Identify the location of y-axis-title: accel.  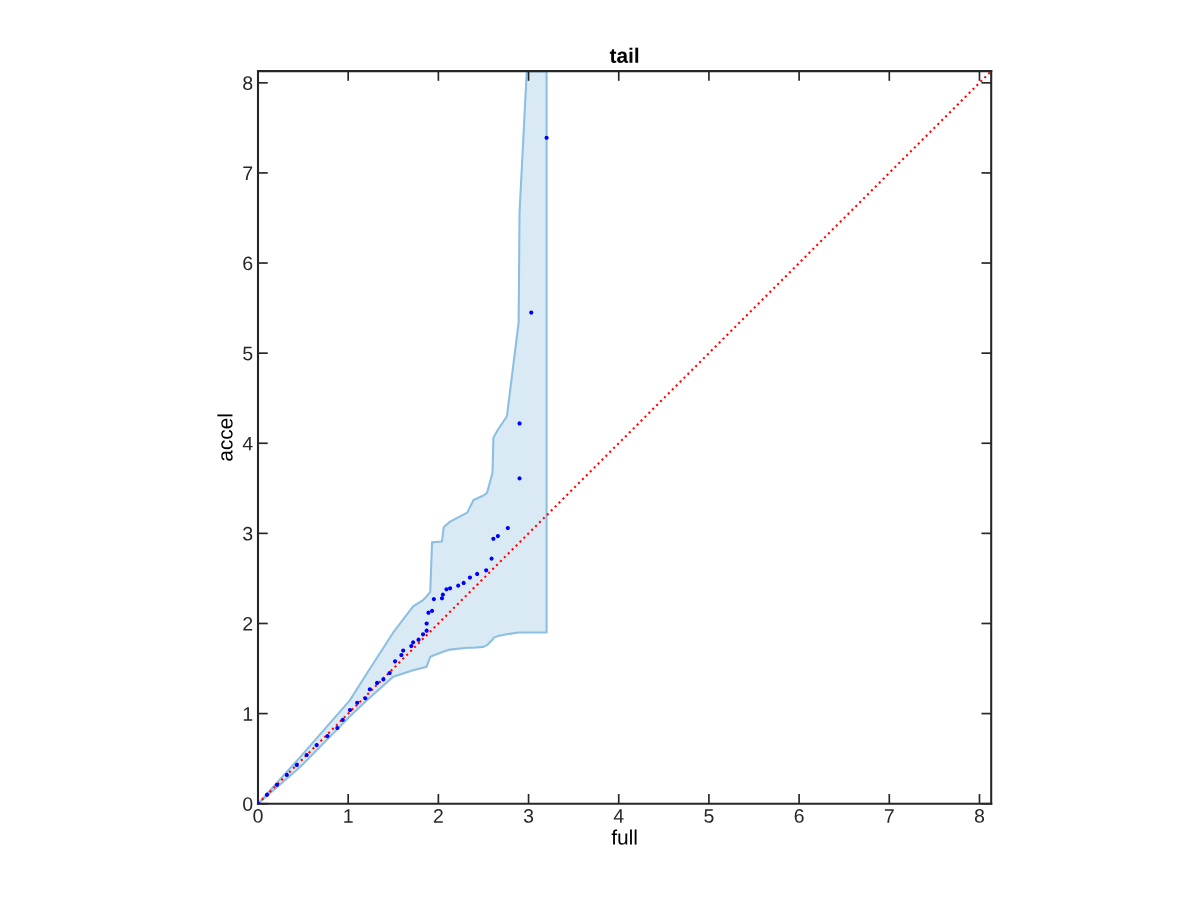
(225, 437).